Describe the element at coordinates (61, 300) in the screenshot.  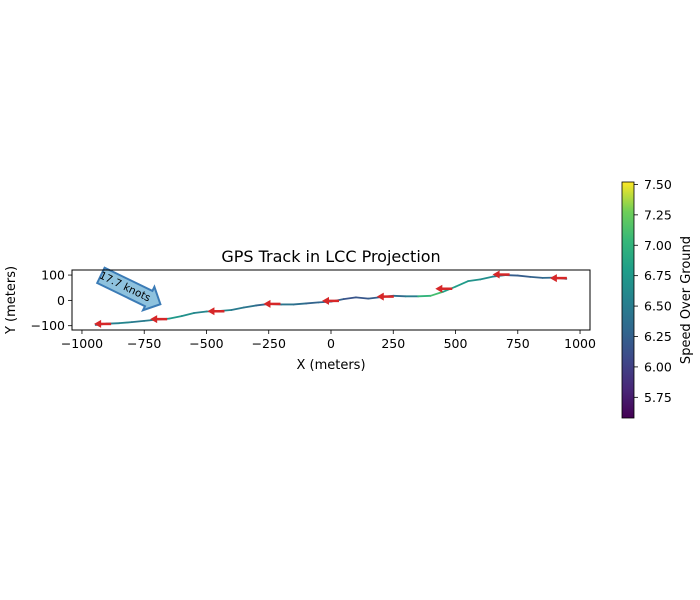
I see `y-tick-label: 0` at that location.